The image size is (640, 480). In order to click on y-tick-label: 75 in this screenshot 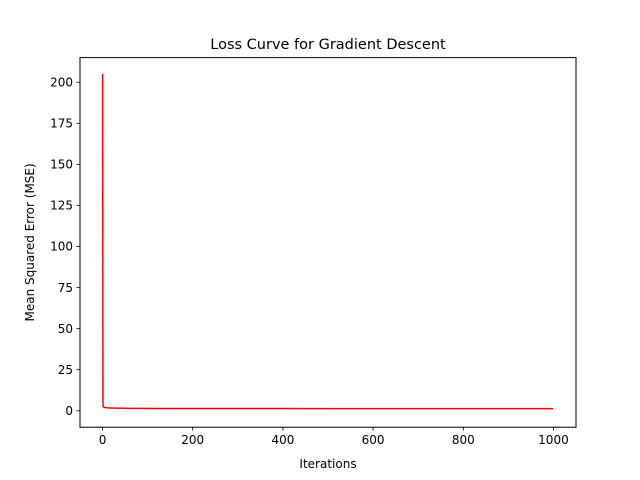, I will do `click(65, 288)`.